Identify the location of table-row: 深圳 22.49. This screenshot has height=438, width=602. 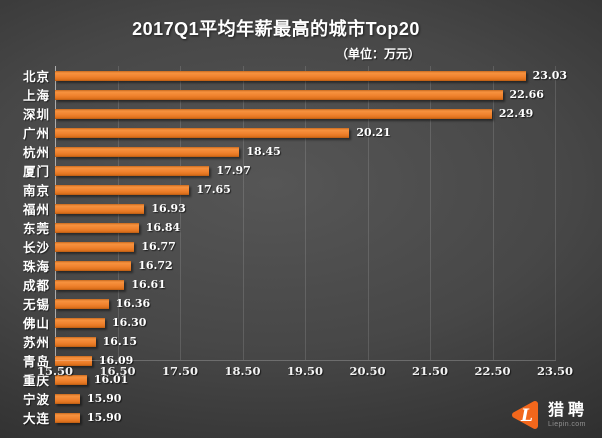
(301, 113).